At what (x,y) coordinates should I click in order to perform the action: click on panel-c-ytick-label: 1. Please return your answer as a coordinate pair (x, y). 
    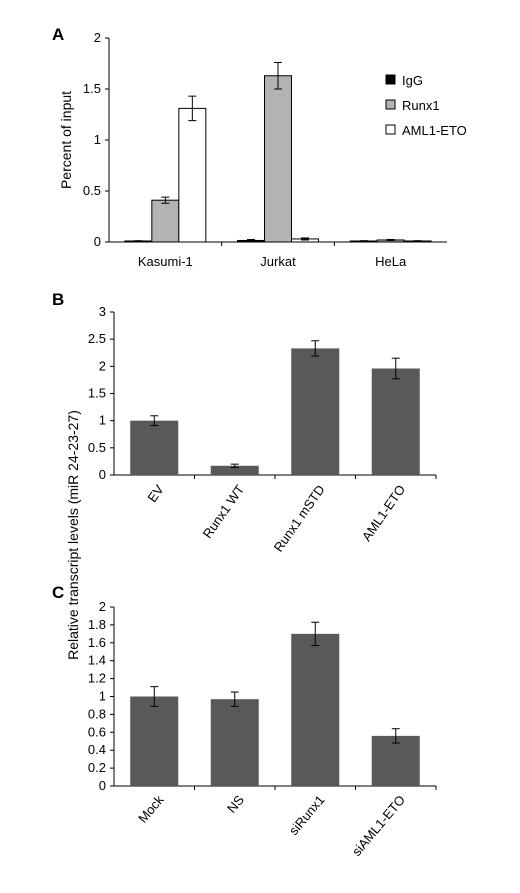
    Looking at the image, I should click on (102, 696).